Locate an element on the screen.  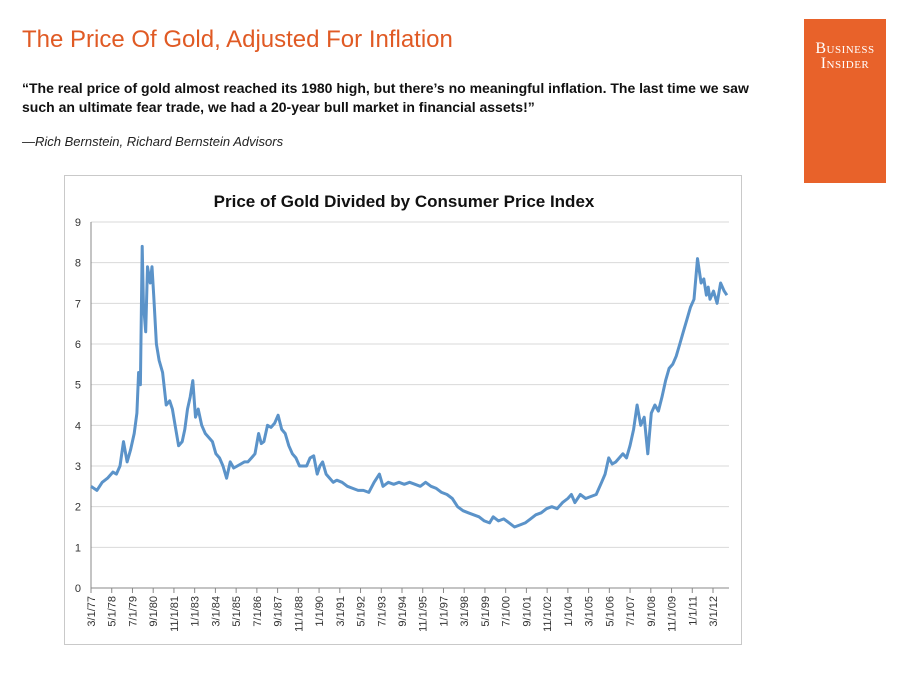
x-tick-label: 7/1/79 is located at coordinates (133, 611).